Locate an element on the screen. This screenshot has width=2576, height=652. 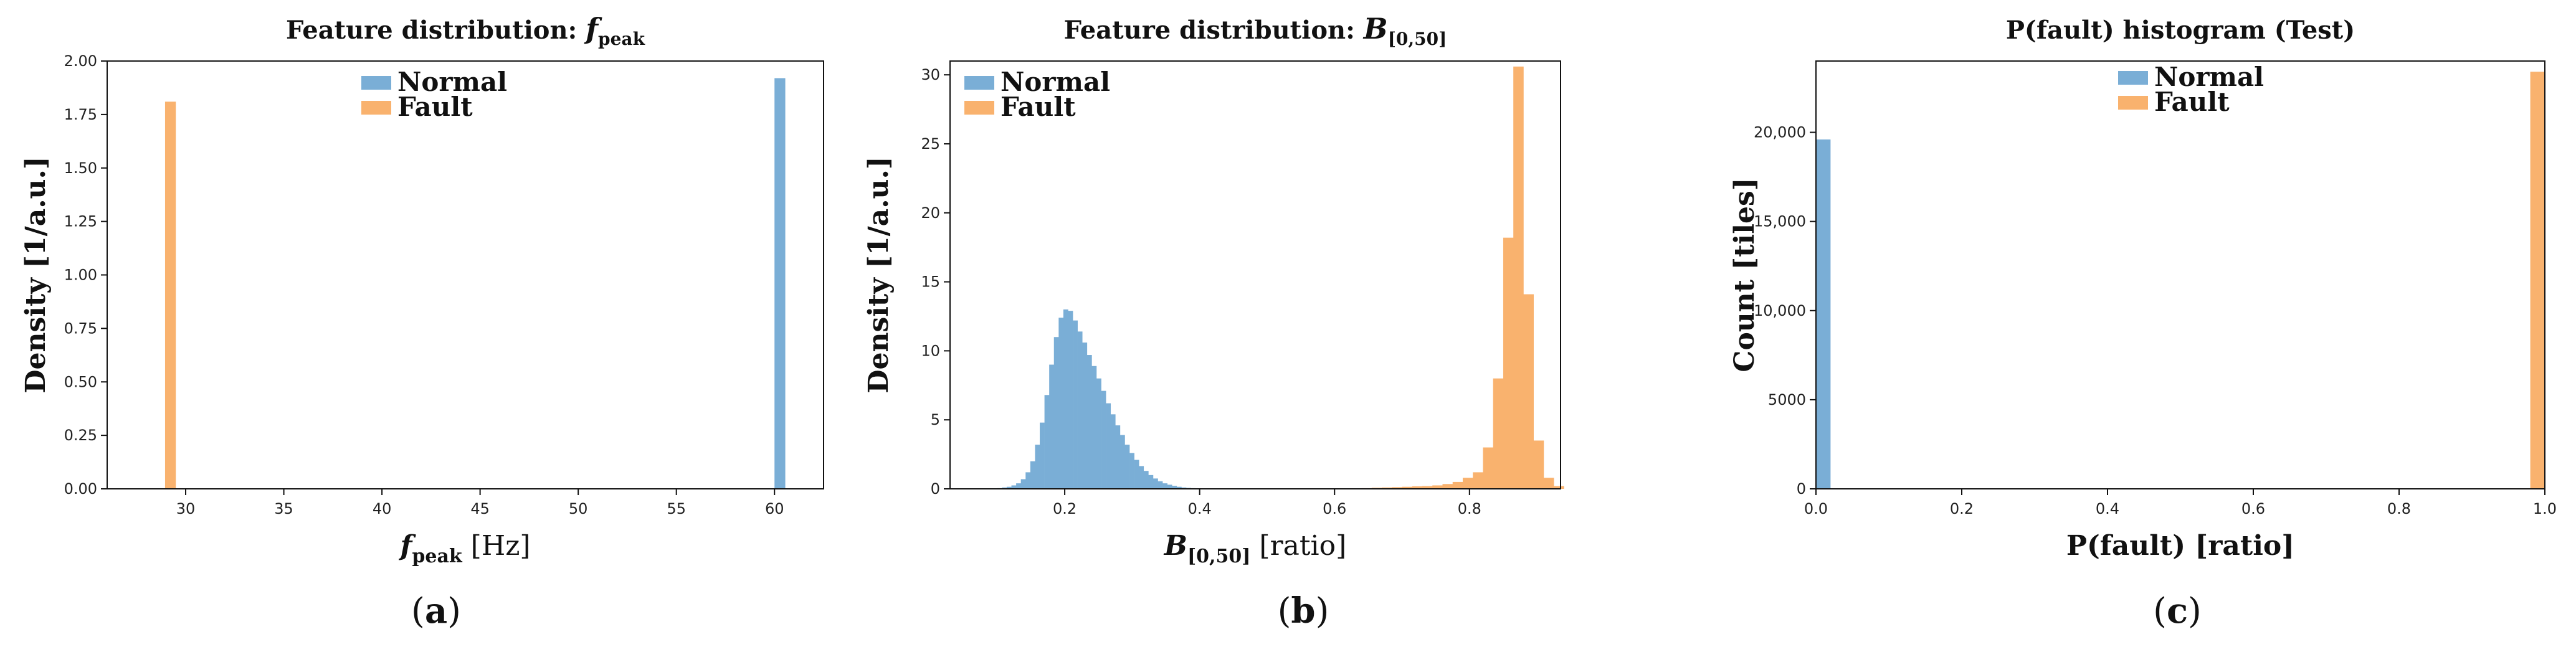
x-axis-label: B[0,50] [ratio] is located at coordinates (1255, 548).